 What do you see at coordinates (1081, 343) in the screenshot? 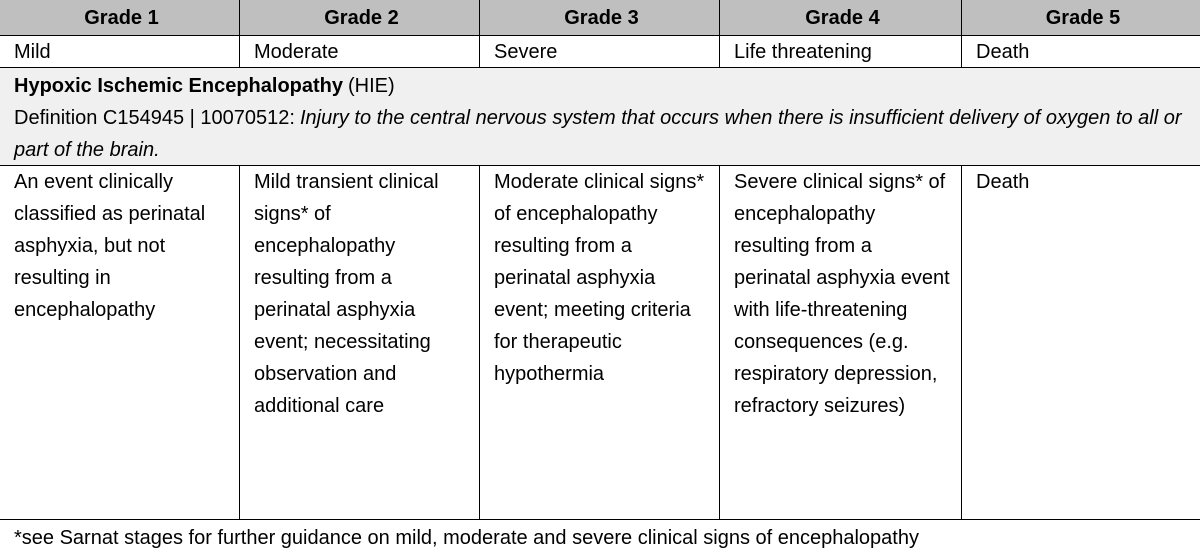
I see `description-cell: Death` at bounding box center [1081, 343].